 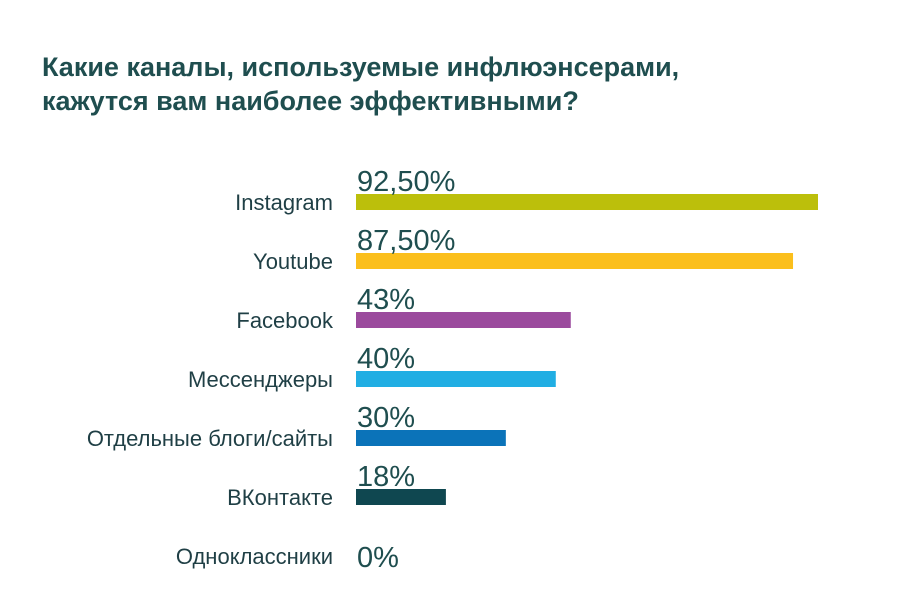 What do you see at coordinates (406, 182) in the screenshot?
I see `value-label: 92,50%` at bounding box center [406, 182].